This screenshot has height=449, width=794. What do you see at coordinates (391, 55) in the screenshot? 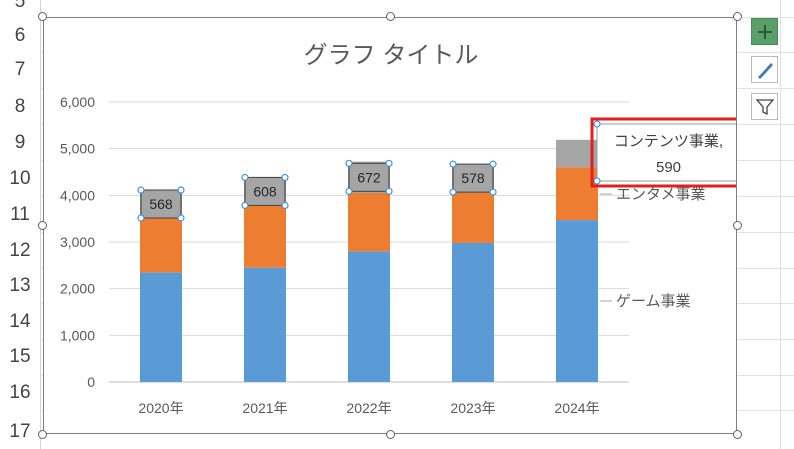
I see `chart-title: グラフ タイトル` at bounding box center [391, 55].